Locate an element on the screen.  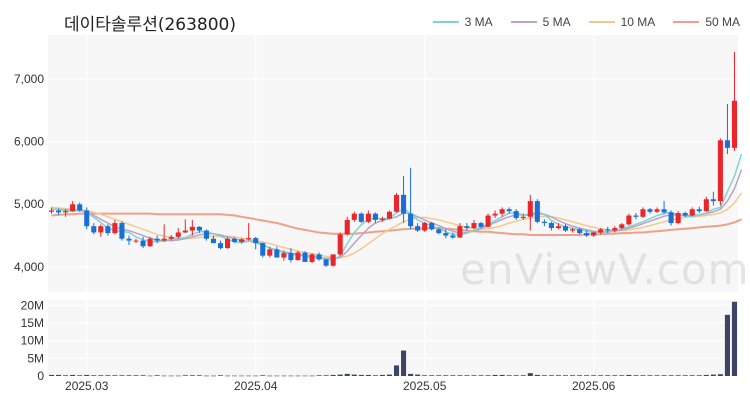
legend: 3 MA 5 MA 10 MA 50 MA is located at coordinates (586, 22).